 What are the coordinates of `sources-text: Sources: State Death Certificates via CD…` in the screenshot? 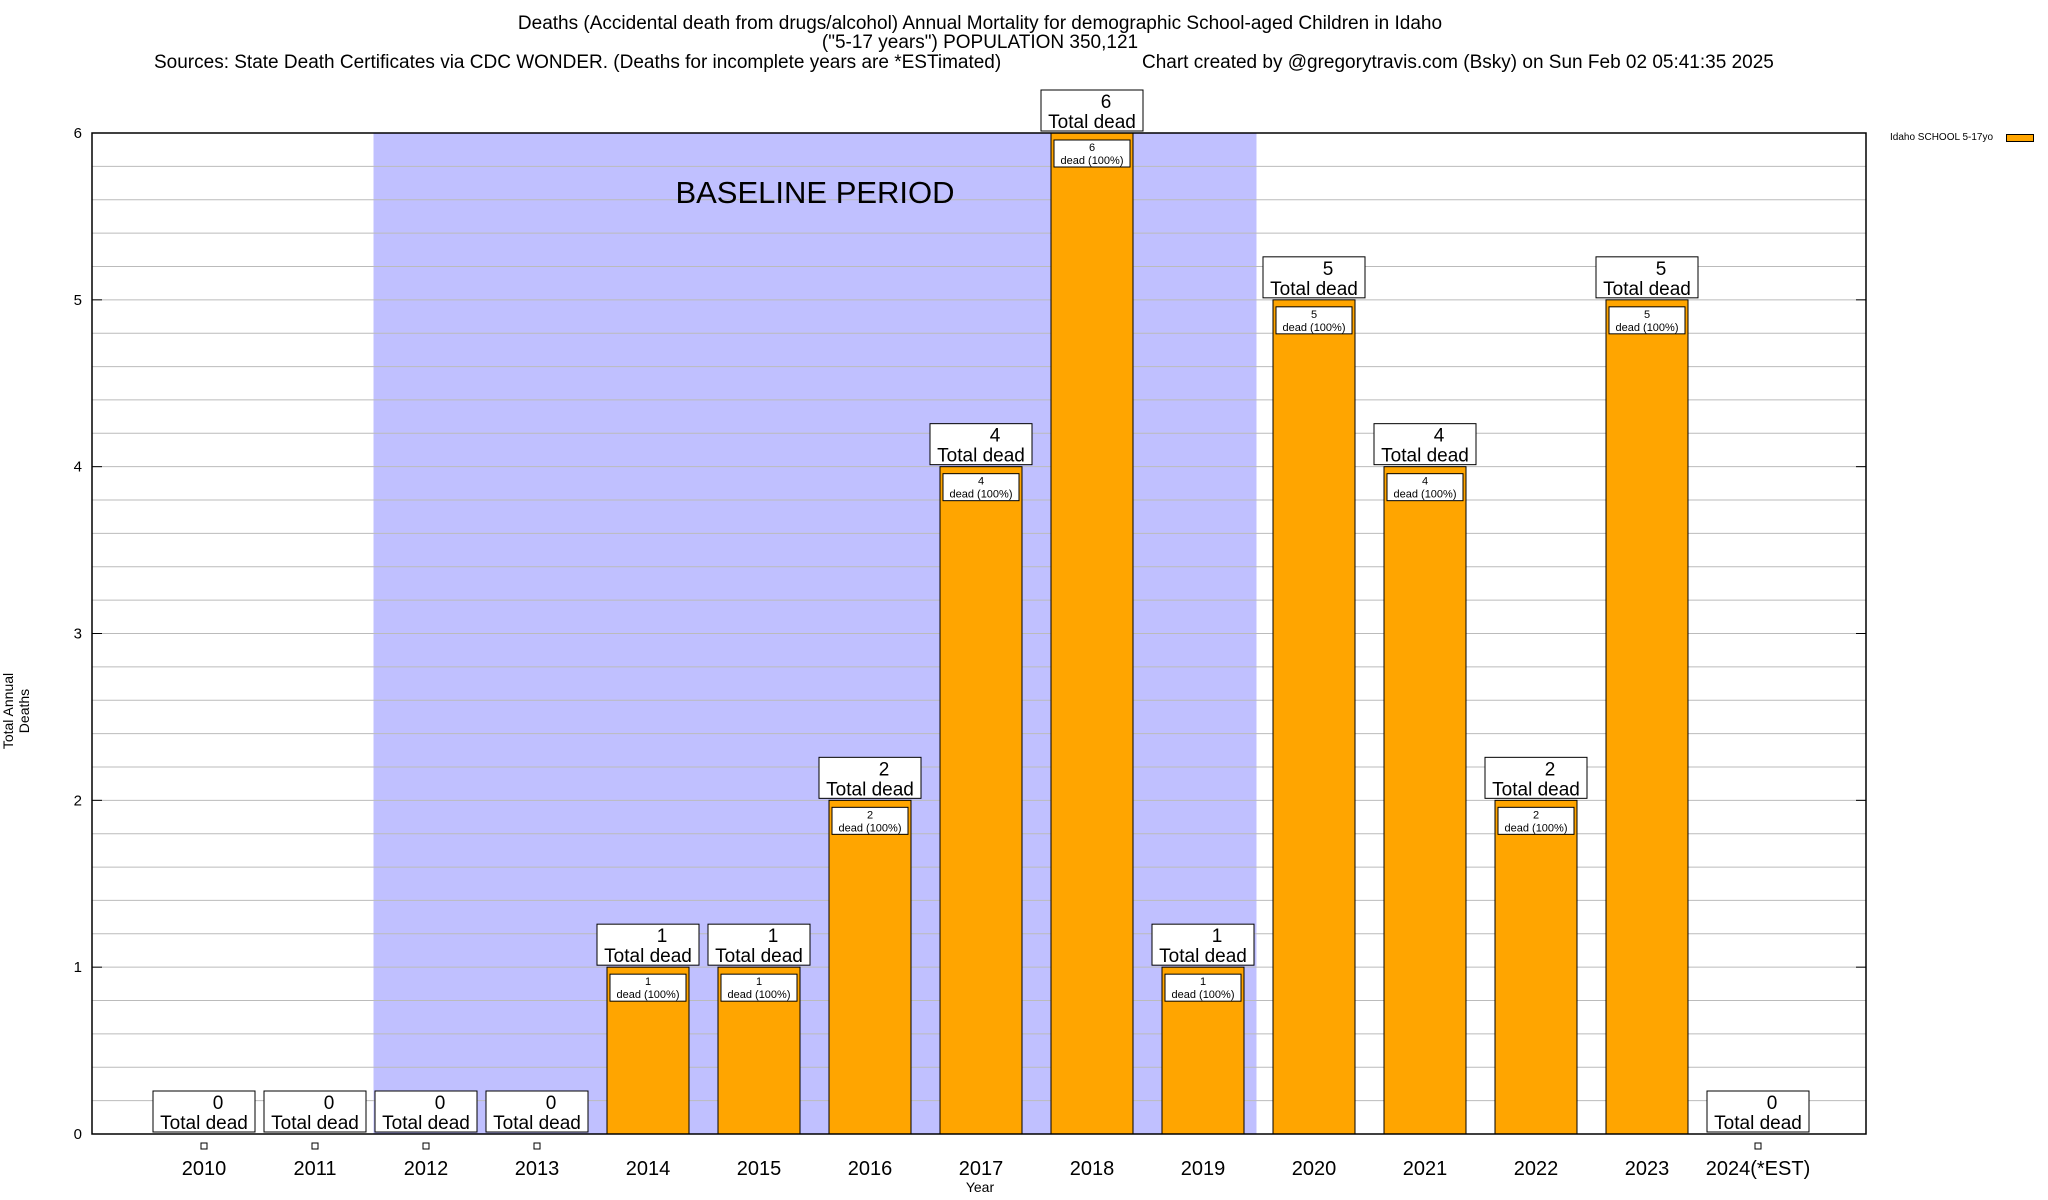 It's located at (578, 62).